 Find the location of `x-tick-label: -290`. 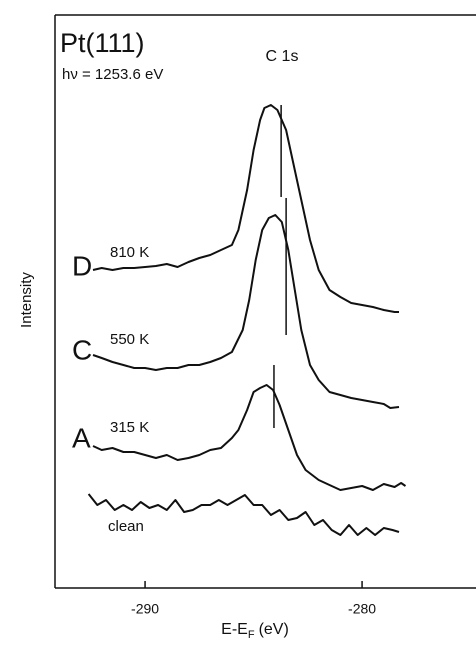

x-tick-label: -290 is located at coordinates (145, 609).